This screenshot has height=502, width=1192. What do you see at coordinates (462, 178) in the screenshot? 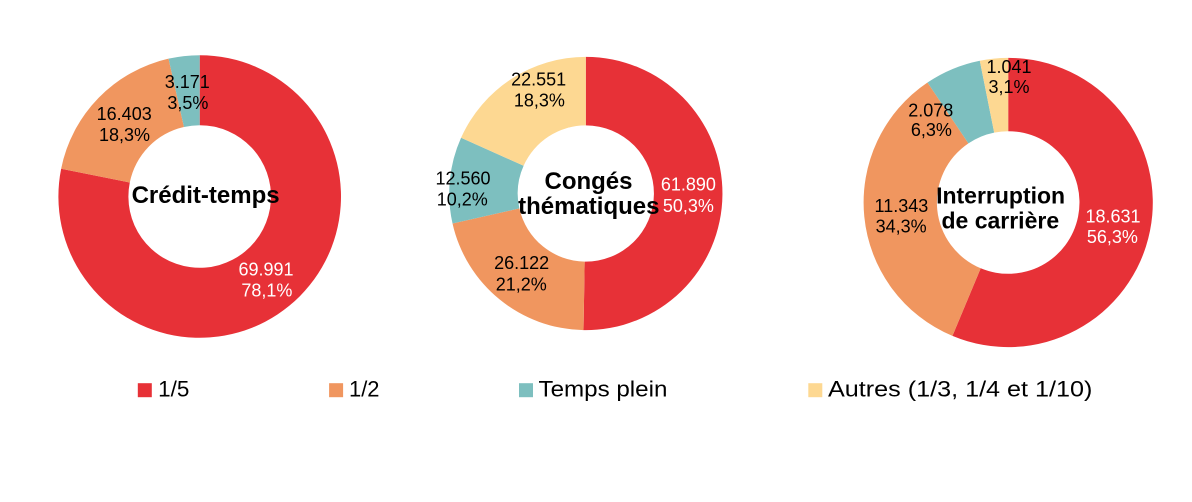
I see `svg-text: 12.560` at bounding box center [462, 178].